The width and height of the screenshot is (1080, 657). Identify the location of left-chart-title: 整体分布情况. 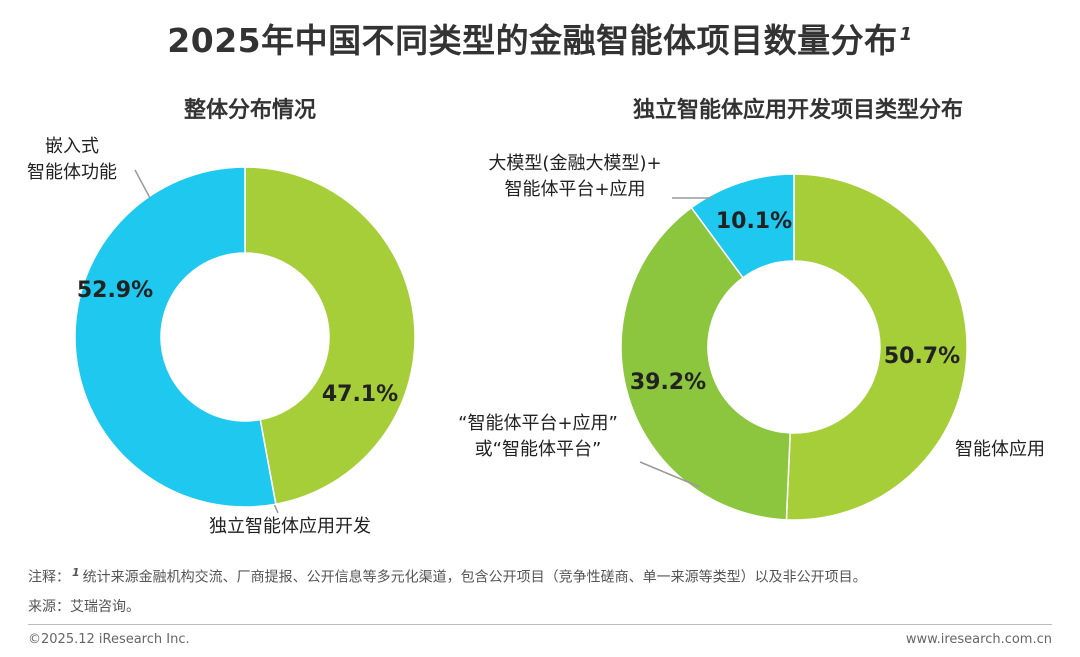
(249, 110).